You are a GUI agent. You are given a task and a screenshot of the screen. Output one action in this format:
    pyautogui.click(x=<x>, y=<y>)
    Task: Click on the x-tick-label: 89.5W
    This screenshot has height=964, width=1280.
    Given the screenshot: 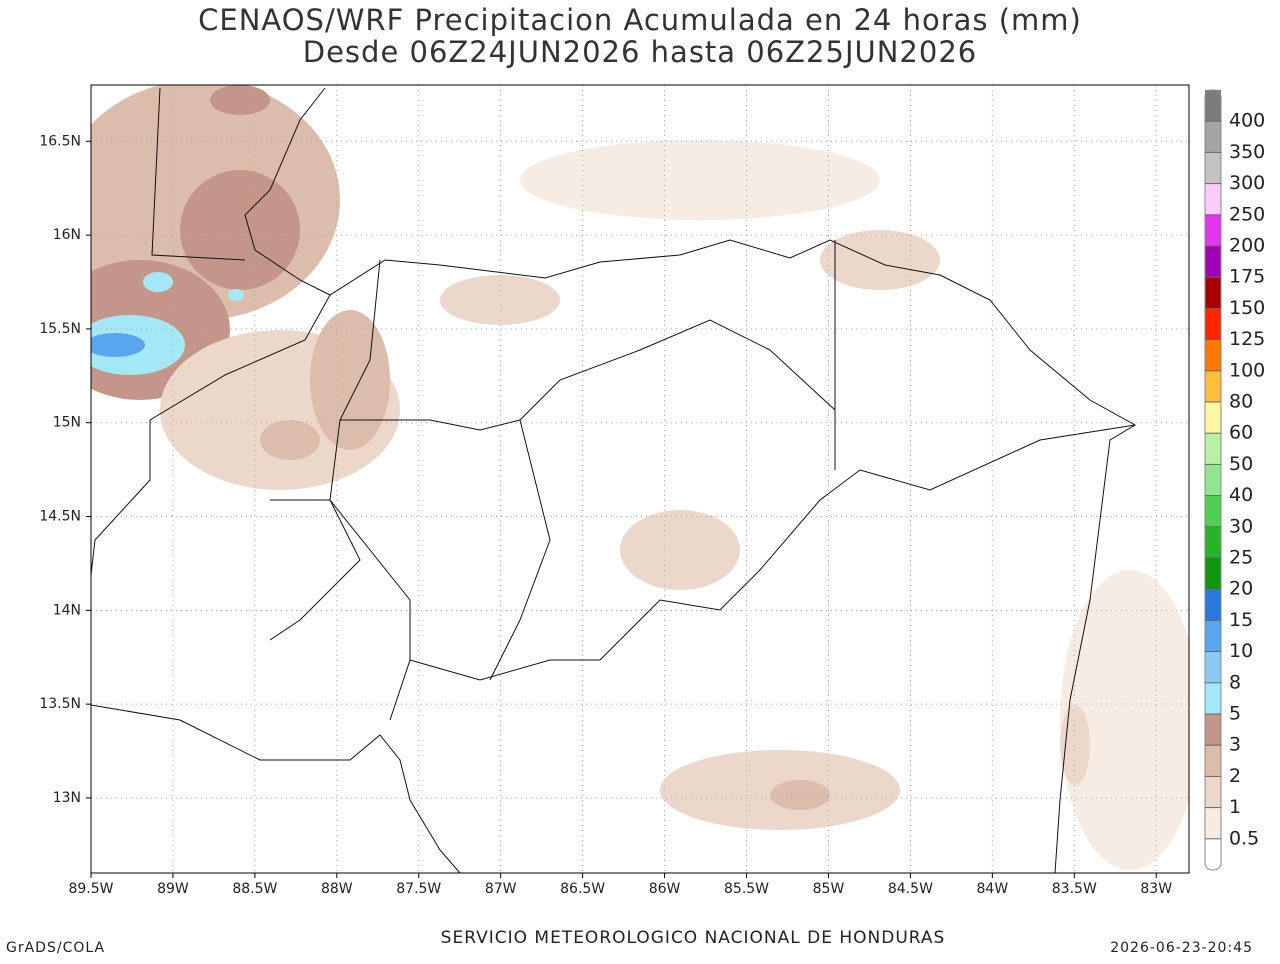 What is the action you would take?
    pyautogui.click(x=90, y=889)
    